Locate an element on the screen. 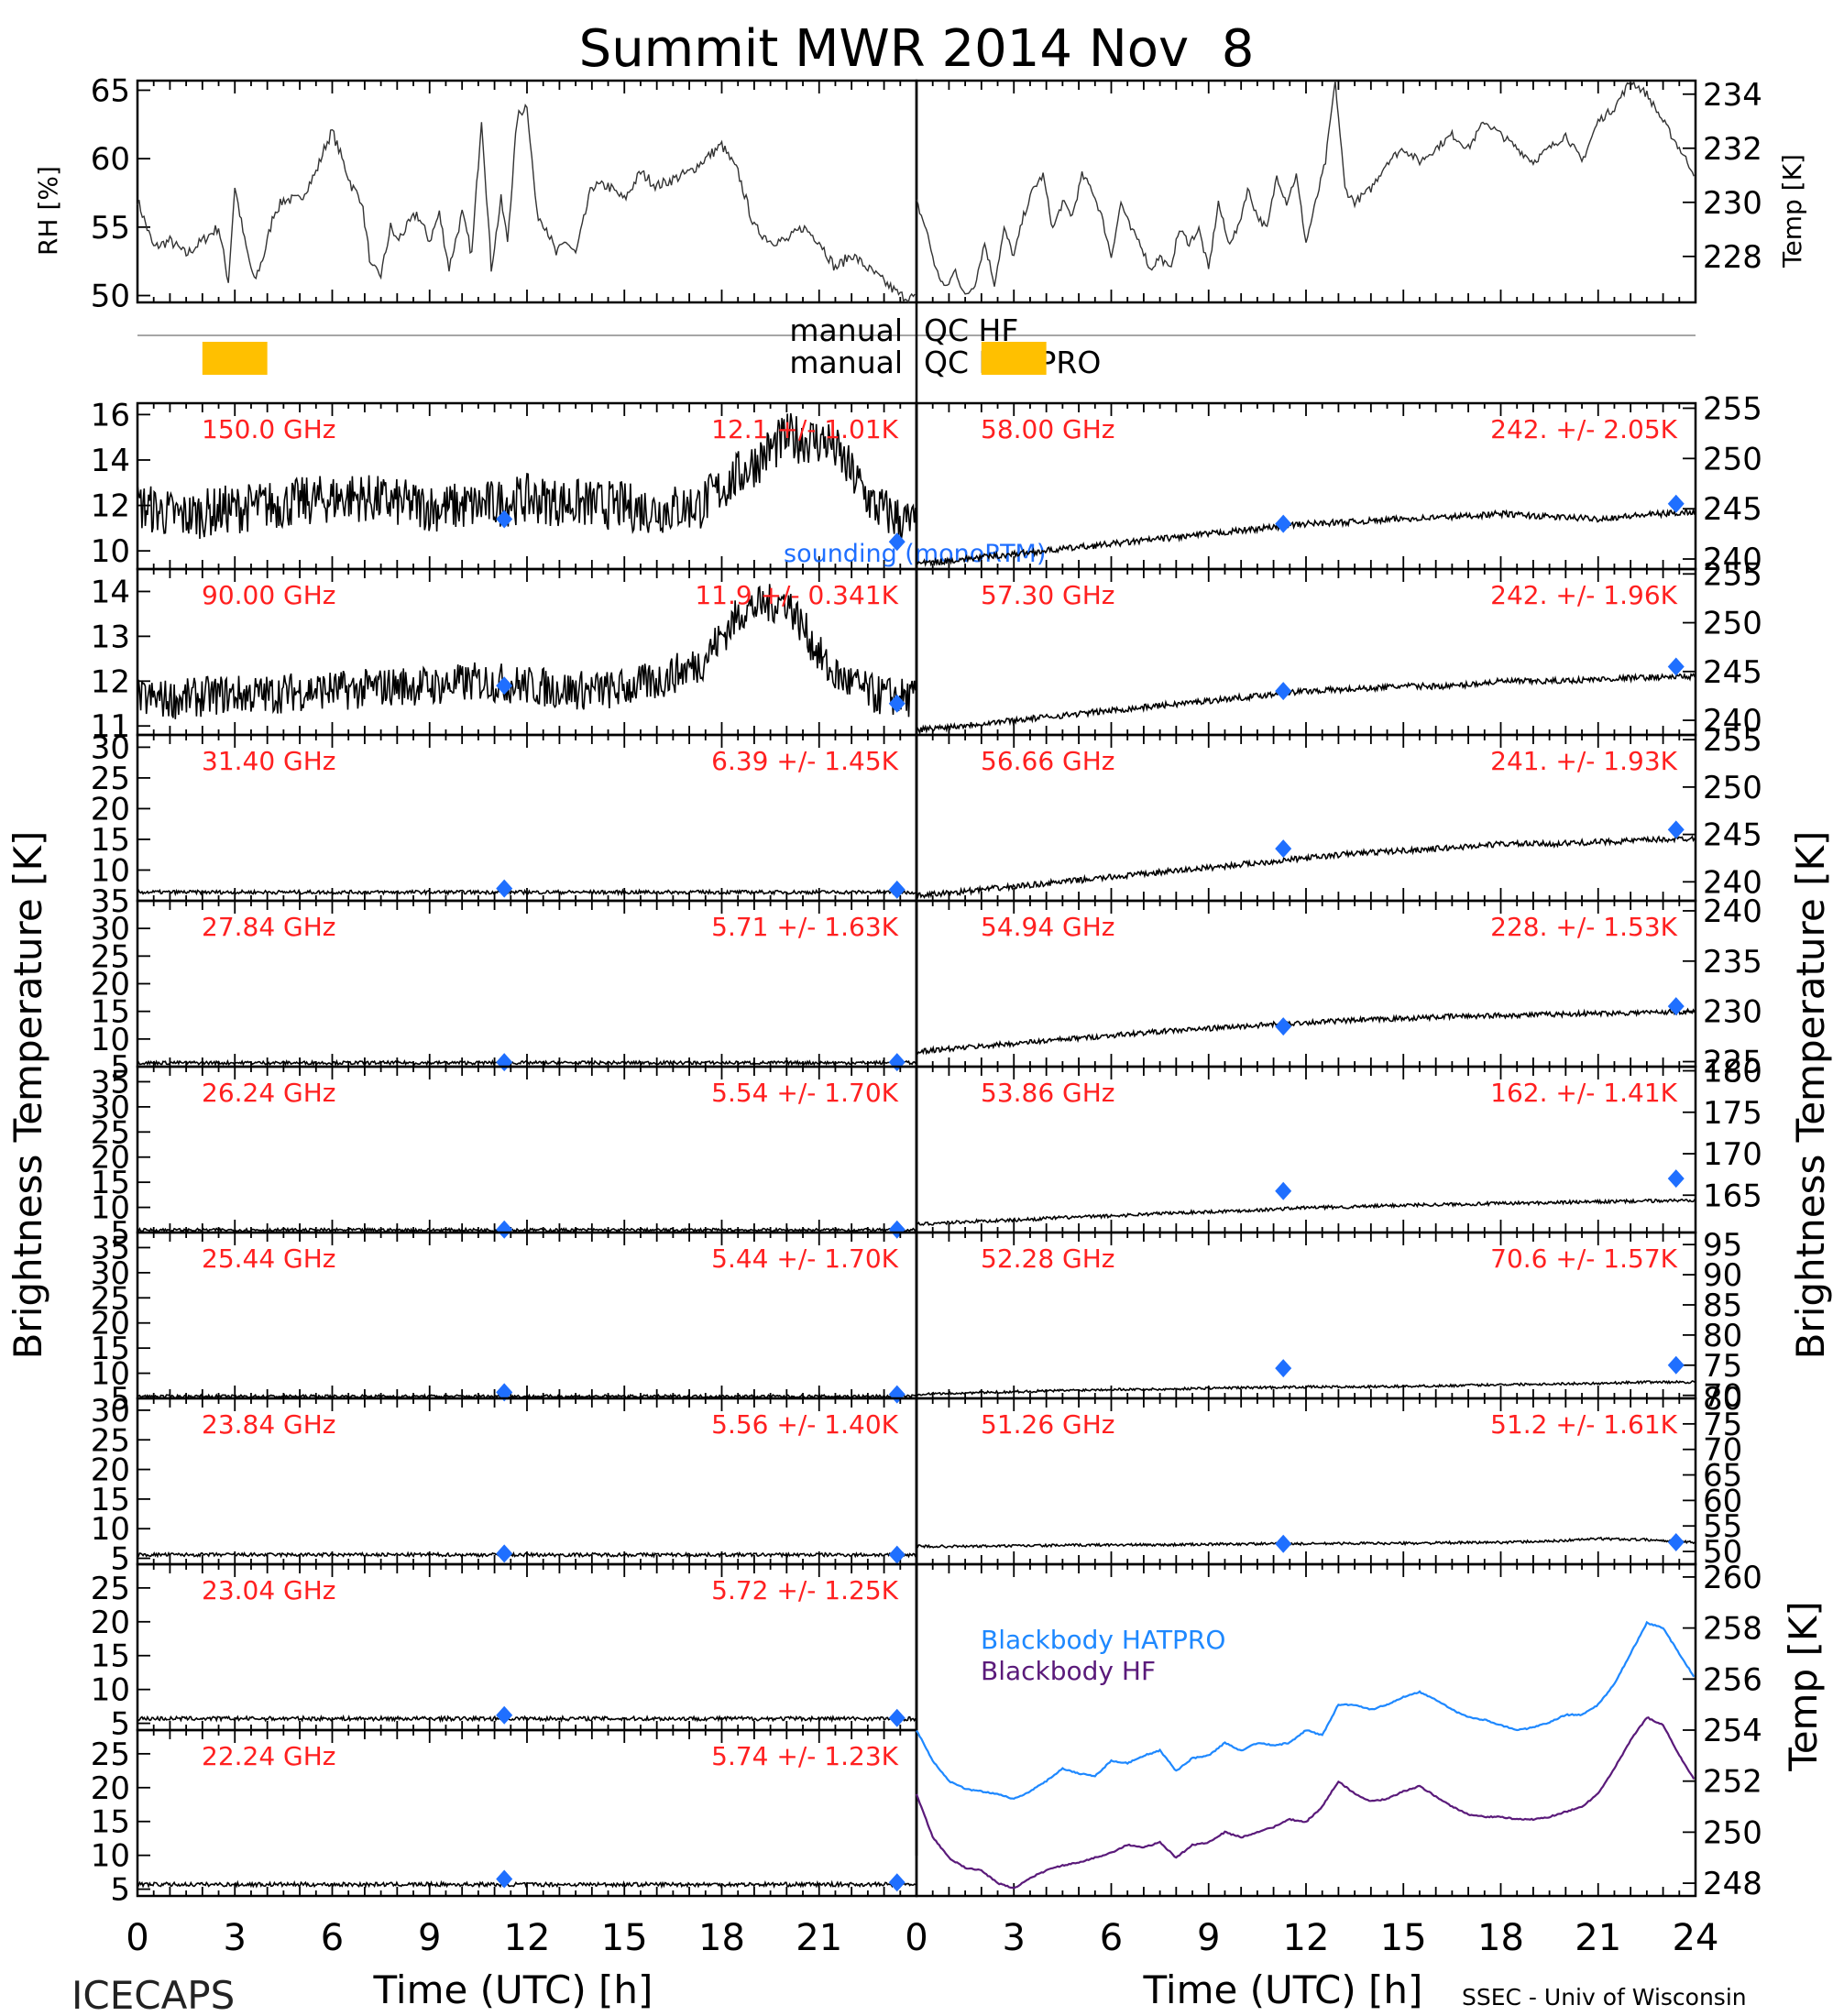 This screenshot has height=2016, width=1833. temp-axis-label: Temp [K] is located at coordinates (1792, 211).